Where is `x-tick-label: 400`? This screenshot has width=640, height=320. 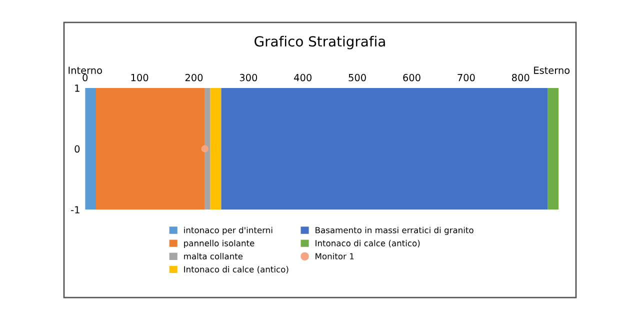 x-tick-label: 400 is located at coordinates (303, 78).